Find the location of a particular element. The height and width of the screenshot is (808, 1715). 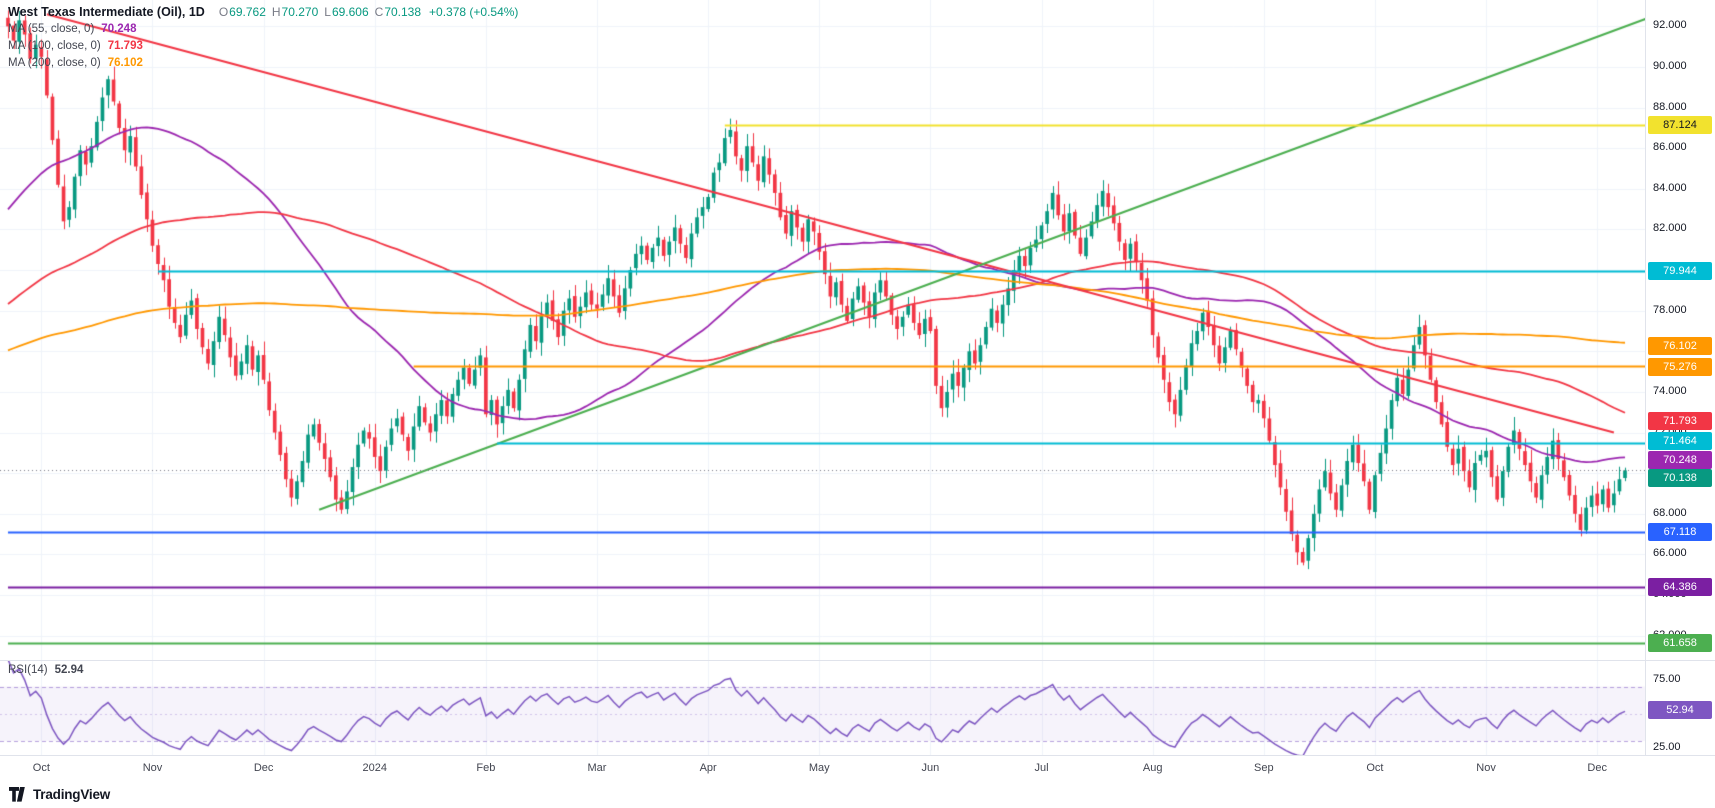

ma-legend-value: 76.102 is located at coordinates (125, 63).